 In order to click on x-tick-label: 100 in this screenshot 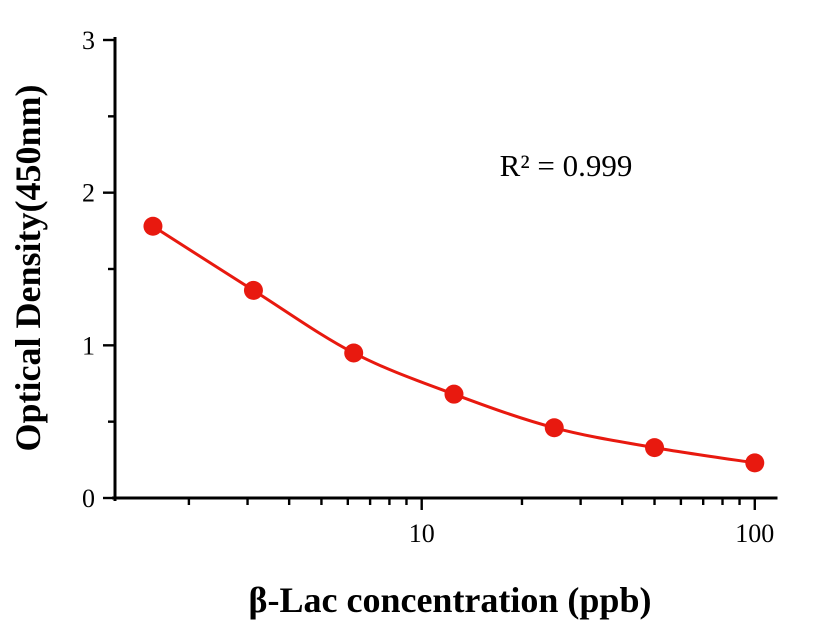, I will do `click(754, 533)`.